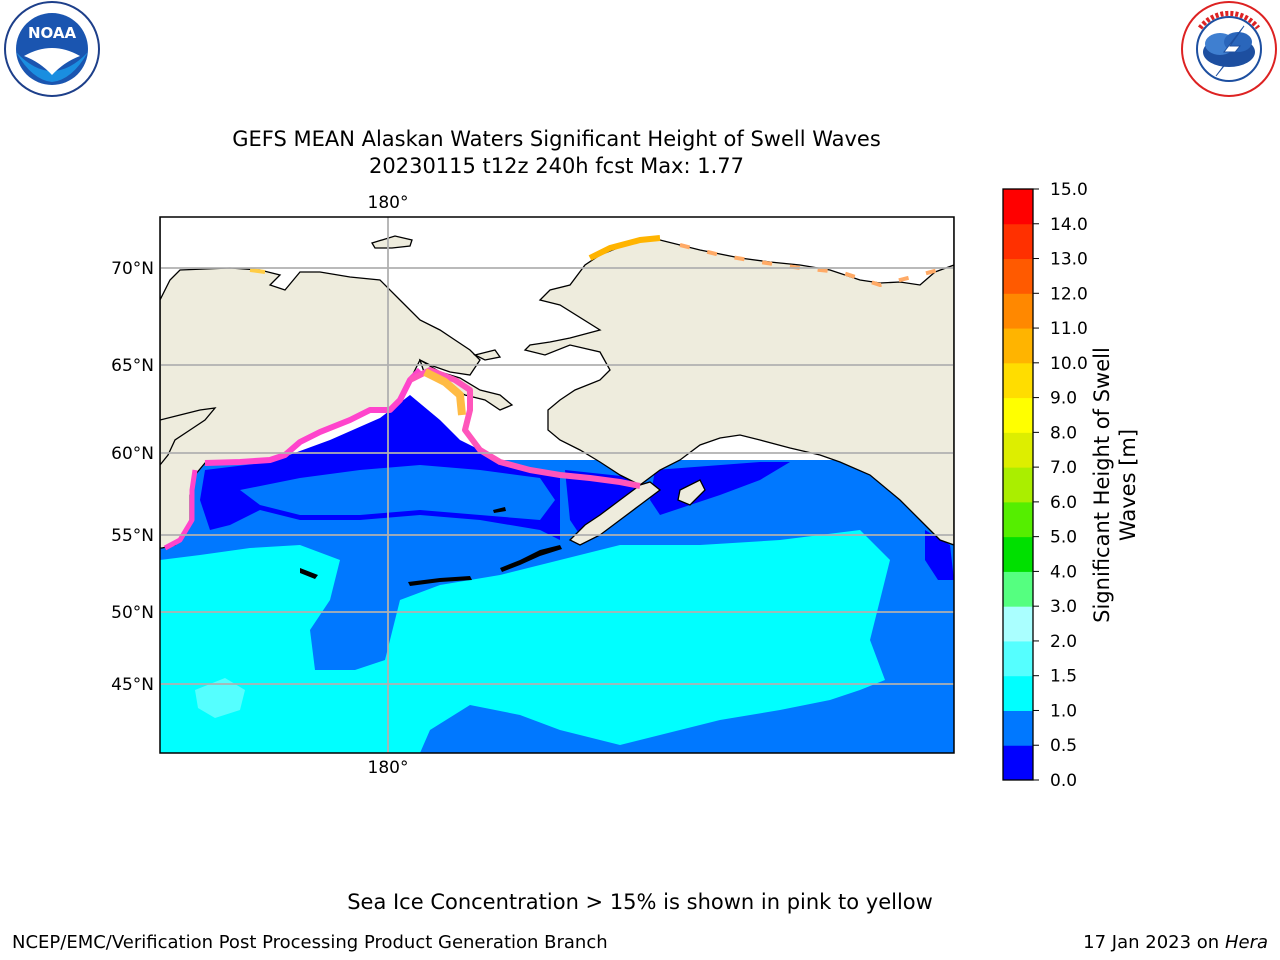  I want to click on colorbar-tick-label: 10.0, so click(1069, 364).